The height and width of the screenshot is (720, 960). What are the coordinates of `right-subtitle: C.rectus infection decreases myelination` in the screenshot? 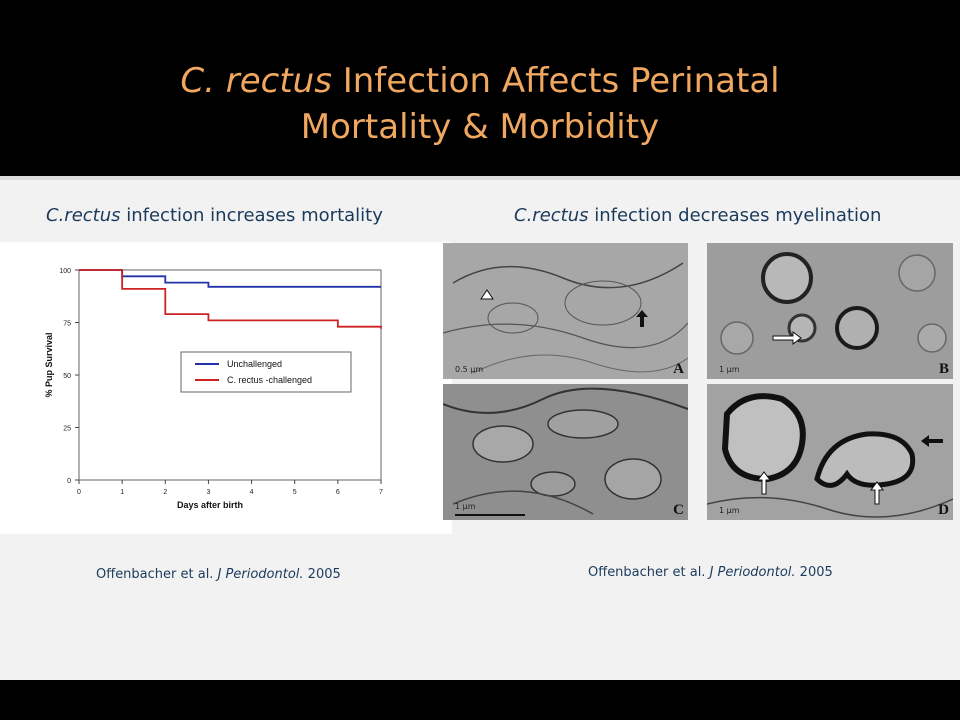 It's located at (697, 215).